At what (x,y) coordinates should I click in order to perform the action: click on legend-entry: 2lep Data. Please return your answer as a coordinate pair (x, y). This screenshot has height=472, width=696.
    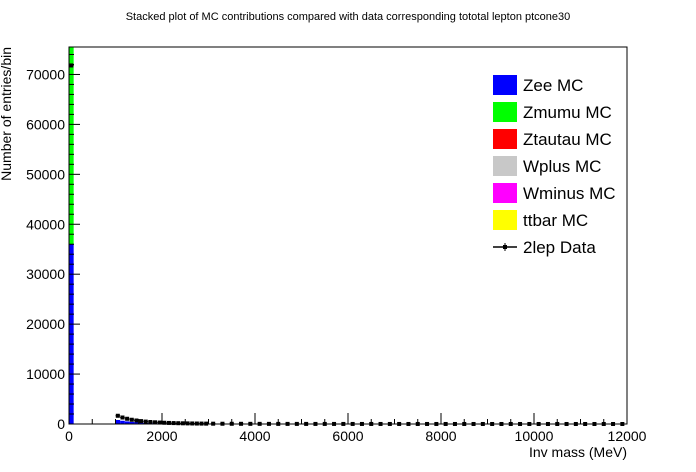
    Looking at the image, I should click on (544, 247).